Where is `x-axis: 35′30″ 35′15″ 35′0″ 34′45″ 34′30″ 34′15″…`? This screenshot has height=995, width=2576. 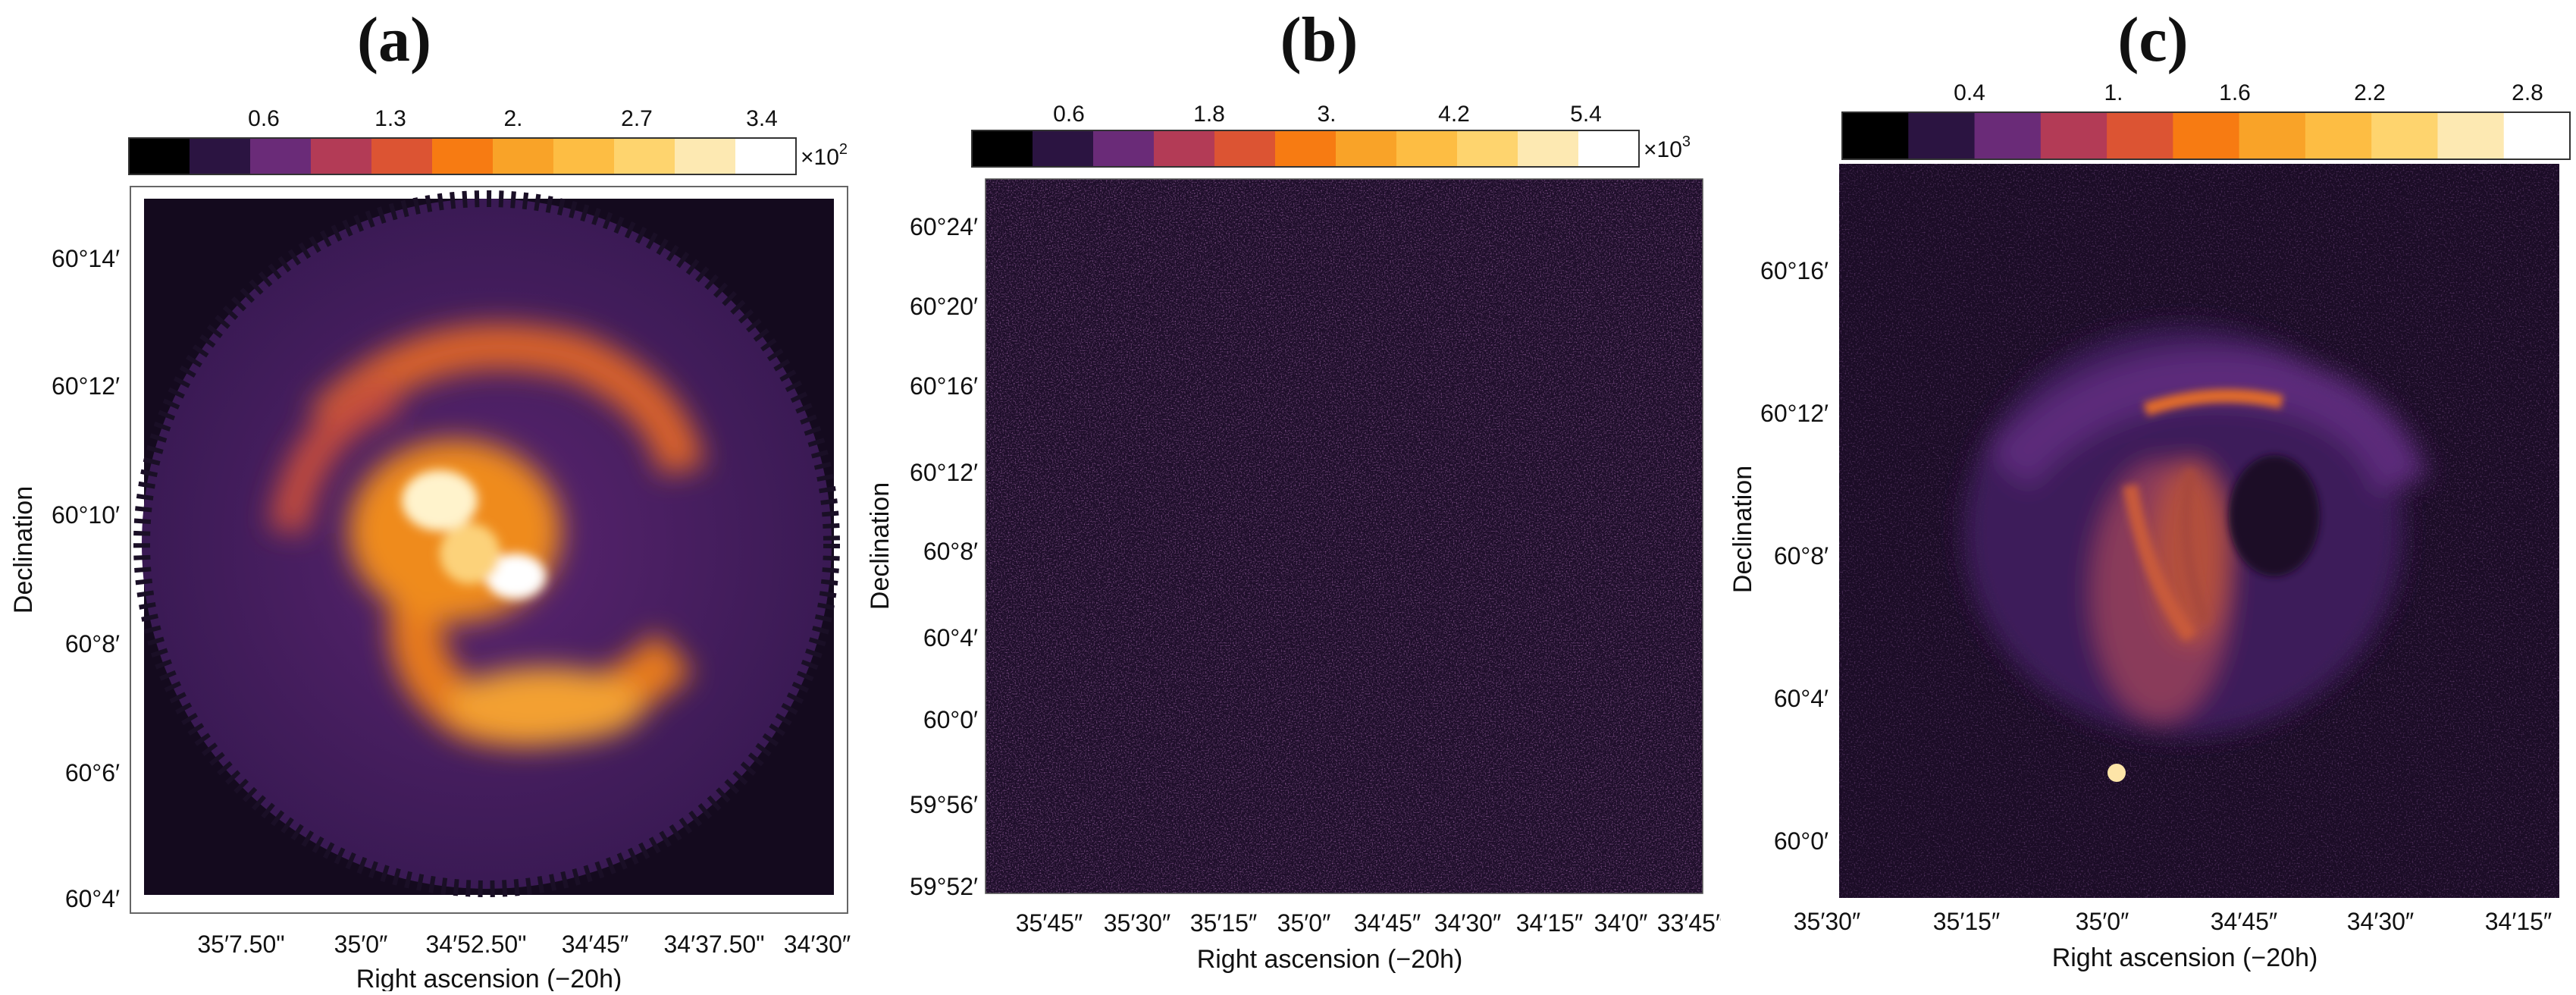
x-axis: 35′30″ 35′15″ 35′0″ 34′45″ 34′30″ 34′15″… is located at coordinates (2173, 940).